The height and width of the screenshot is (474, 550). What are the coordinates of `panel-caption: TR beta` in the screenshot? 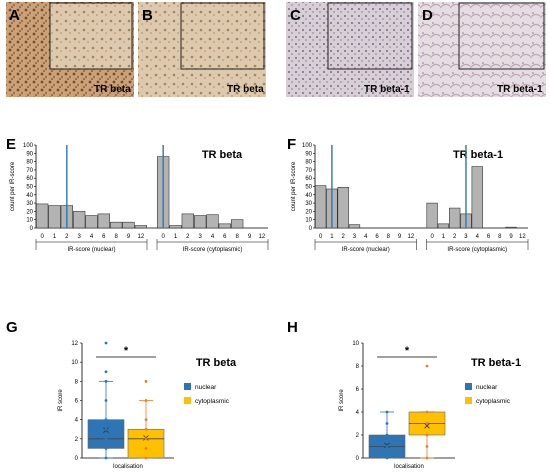 It's located at (112, 89).